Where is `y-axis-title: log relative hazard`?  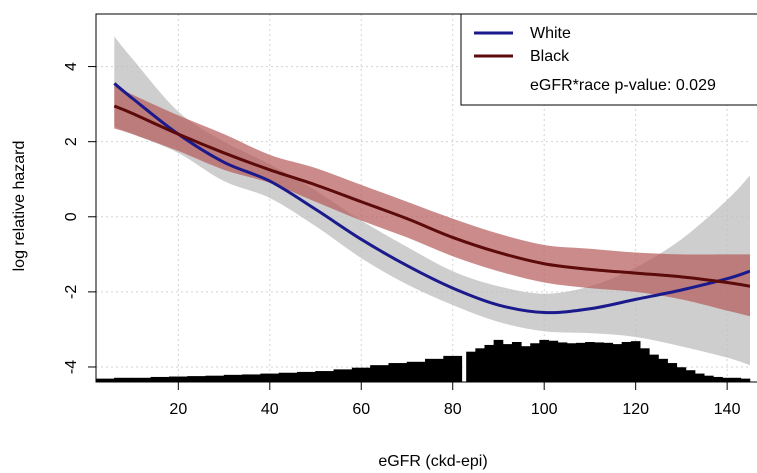 y-axis-title: log relative hazard is located at coordinates (19, 206).